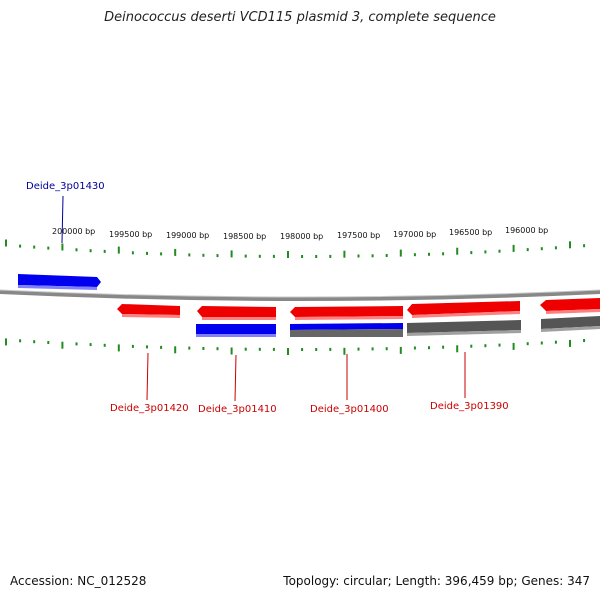  Describe the element at coordinates (295, 248) in the screenshot. I see `outer-tick-row` at that location.